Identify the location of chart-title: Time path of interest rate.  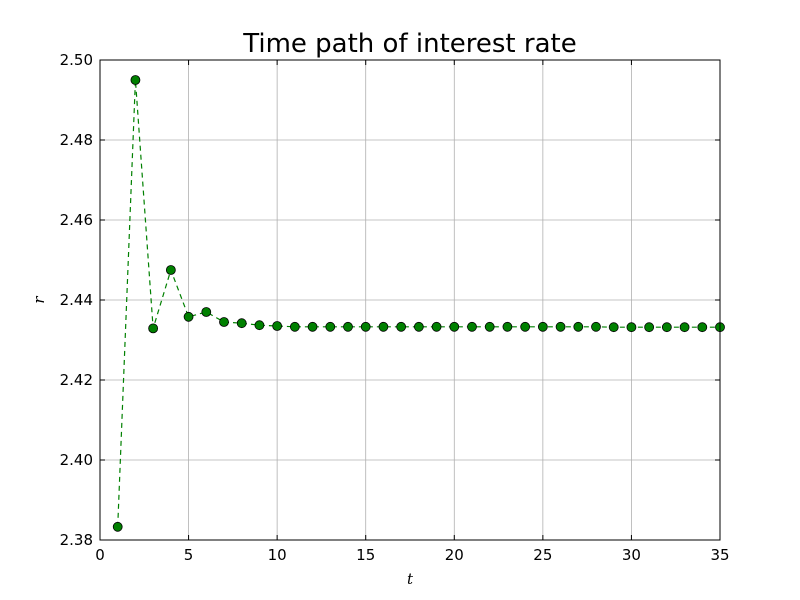
(409, 44).